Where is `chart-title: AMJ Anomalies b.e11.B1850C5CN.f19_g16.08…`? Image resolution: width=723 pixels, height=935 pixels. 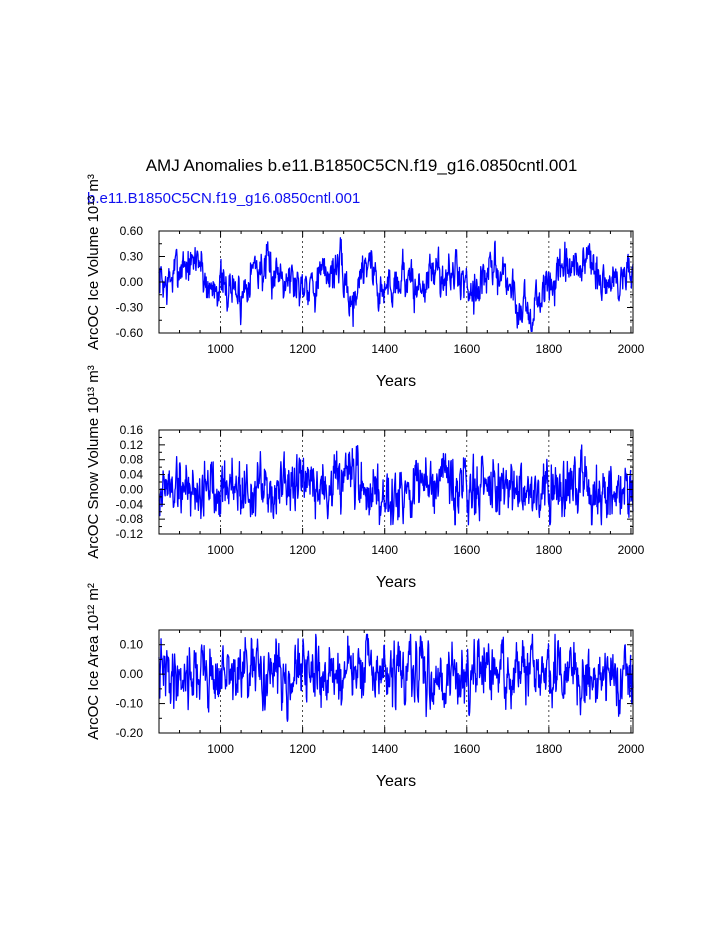
chart-title: AMJ Anomalies b.e11.B1850C5CN.f19_g16.08… is located at coordinates (361, 165).